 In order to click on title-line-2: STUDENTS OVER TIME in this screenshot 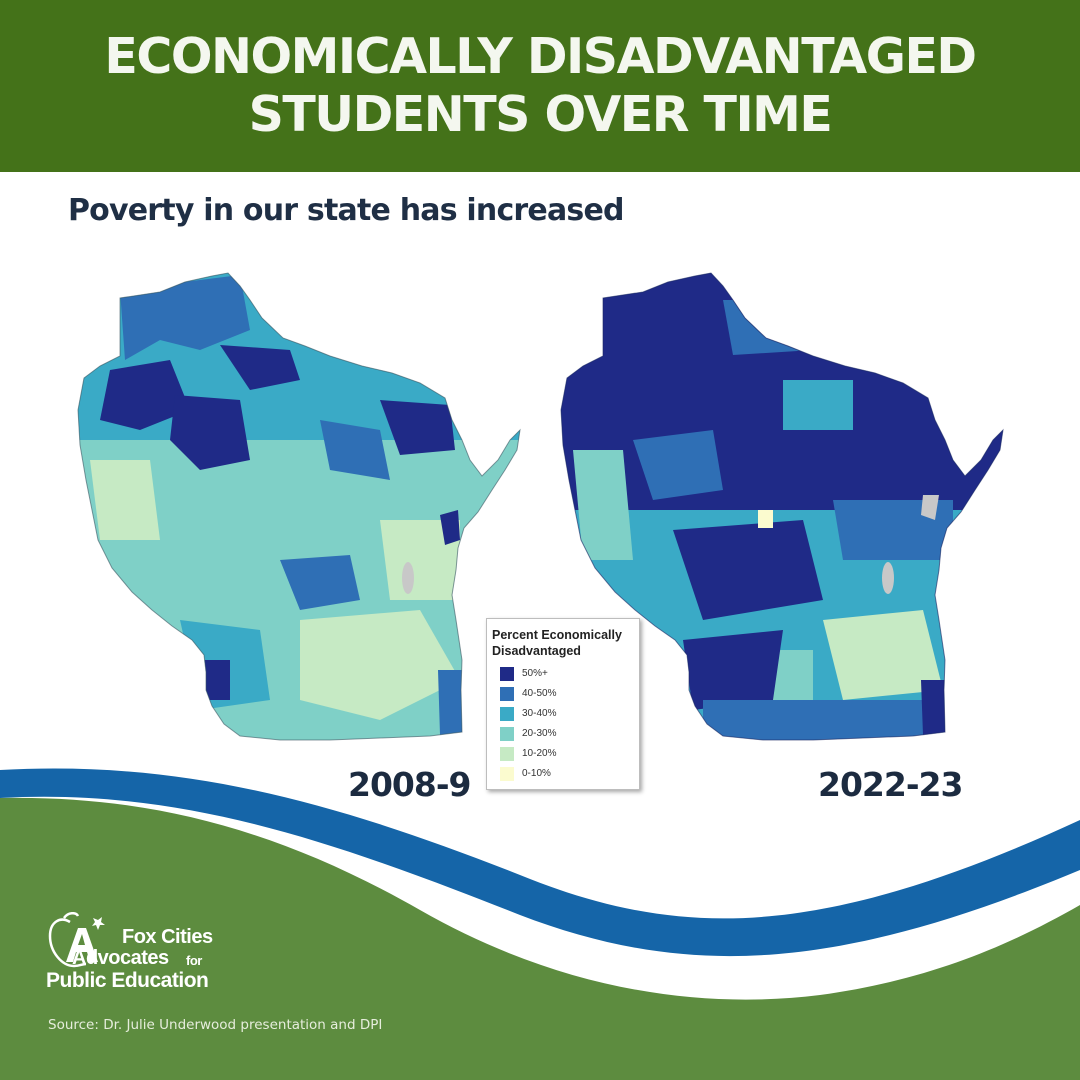, I will do `click(540, 114)`.